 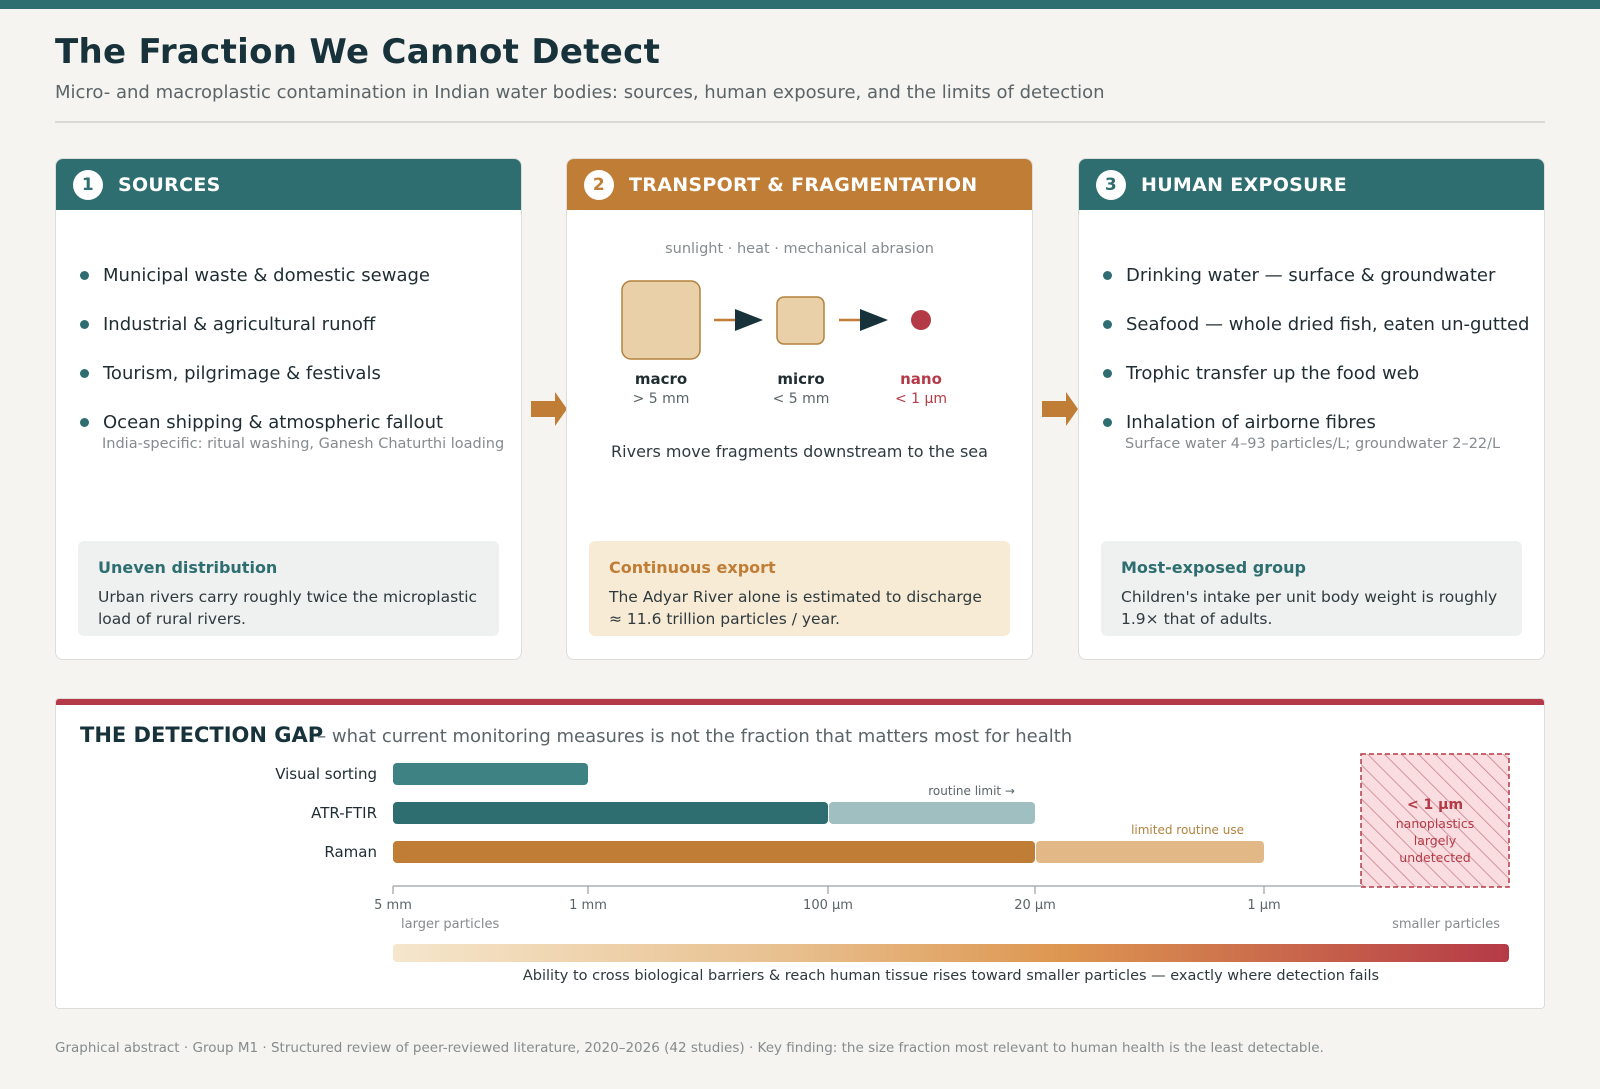 I want to click on barrier-gradient-bar, so click(x=951, y=953).